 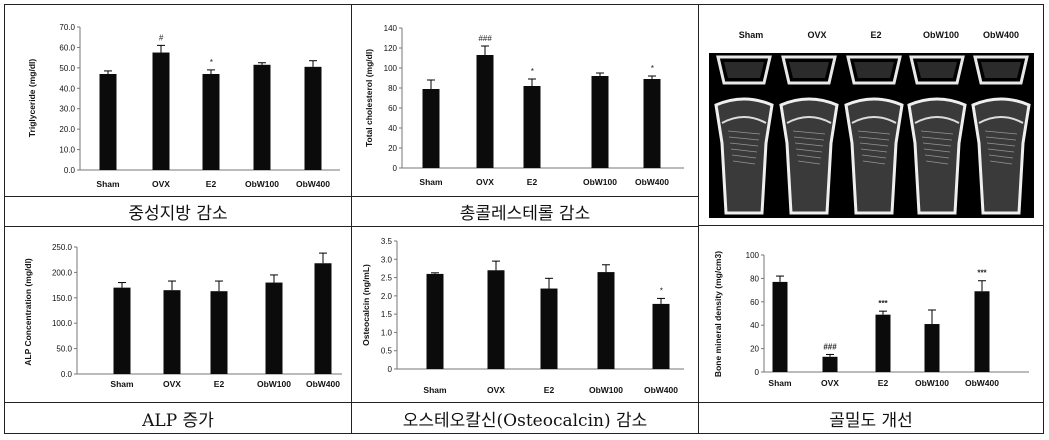 What do you see at coordinates (178, 418) in the screenshot?
I see `alp-caption: ALP 증가` at bounding box center [178, 418].